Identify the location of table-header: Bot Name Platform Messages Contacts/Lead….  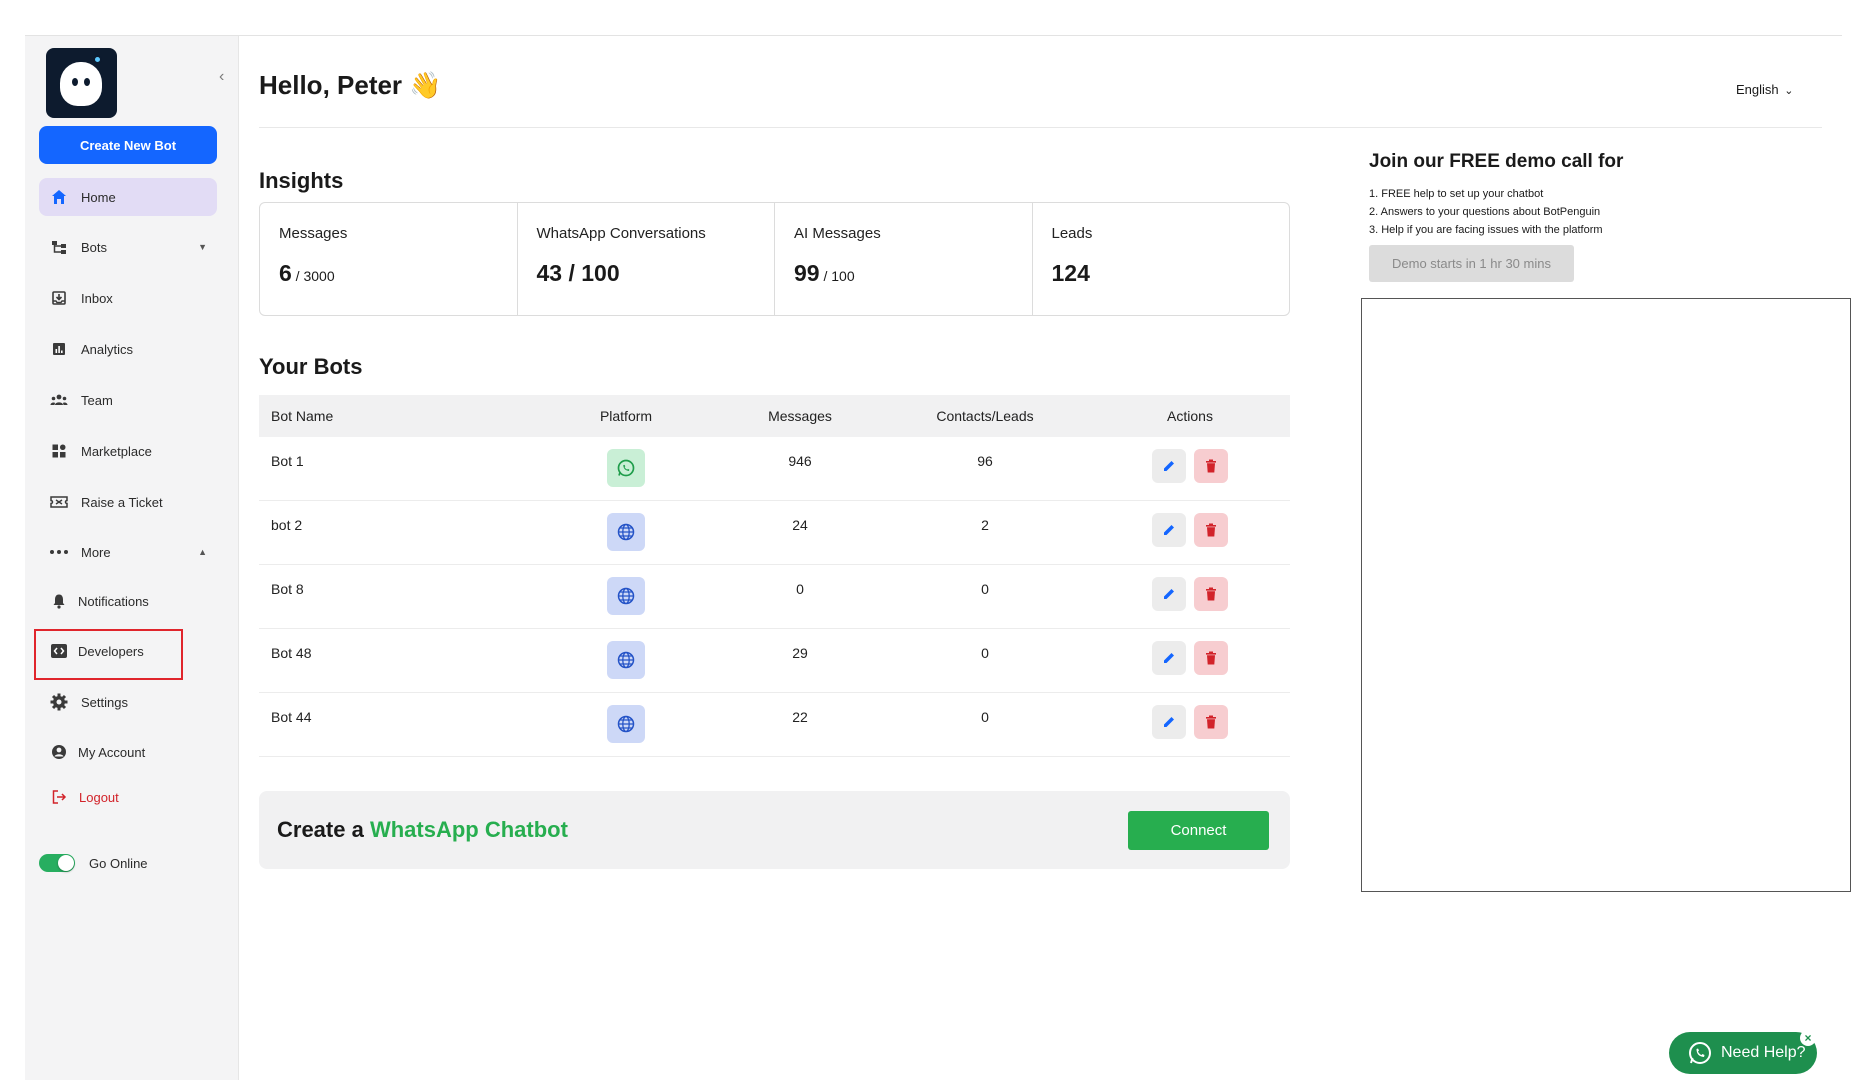
(774, 416).